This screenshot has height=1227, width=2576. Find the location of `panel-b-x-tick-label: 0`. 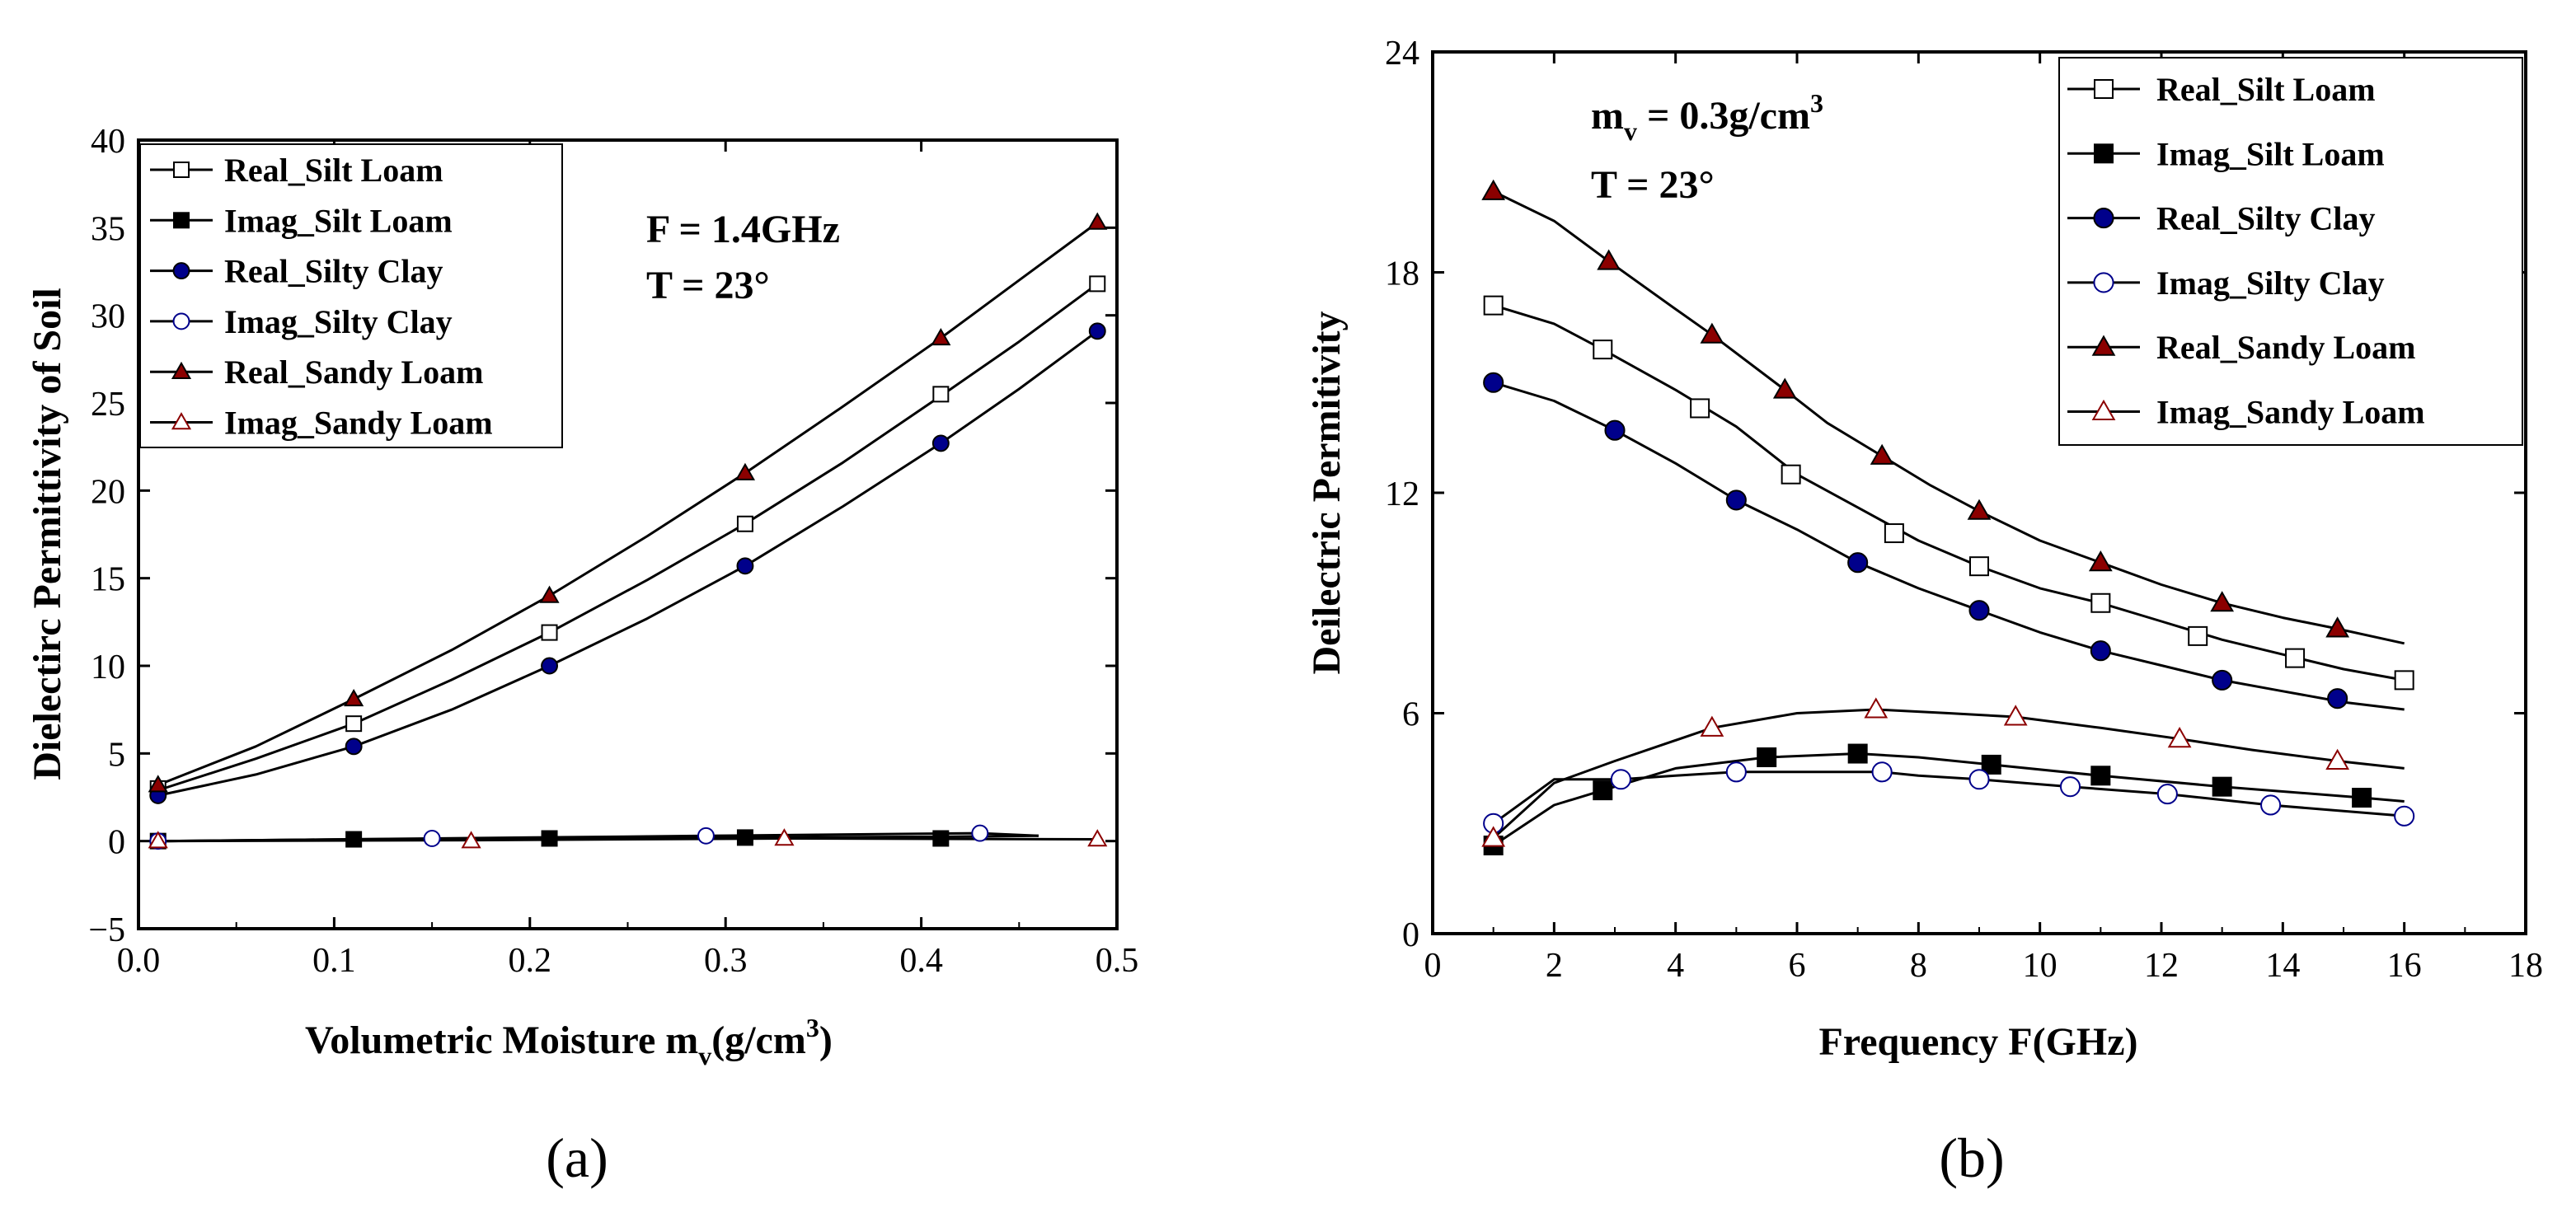

panel-b-x-tick-label: 0 is located at coordinates (1433, 966).